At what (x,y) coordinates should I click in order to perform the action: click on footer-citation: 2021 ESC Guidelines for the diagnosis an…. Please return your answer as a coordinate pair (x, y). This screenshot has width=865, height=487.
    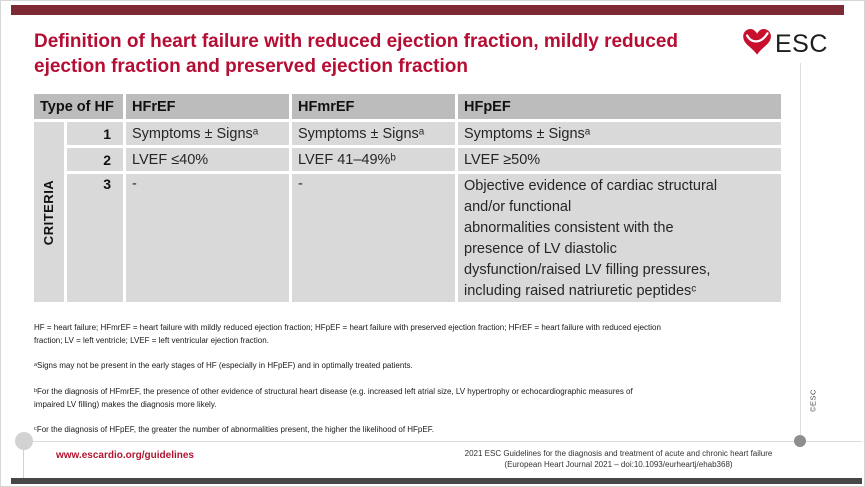
    Looking at the image, I should click on (618, 459).